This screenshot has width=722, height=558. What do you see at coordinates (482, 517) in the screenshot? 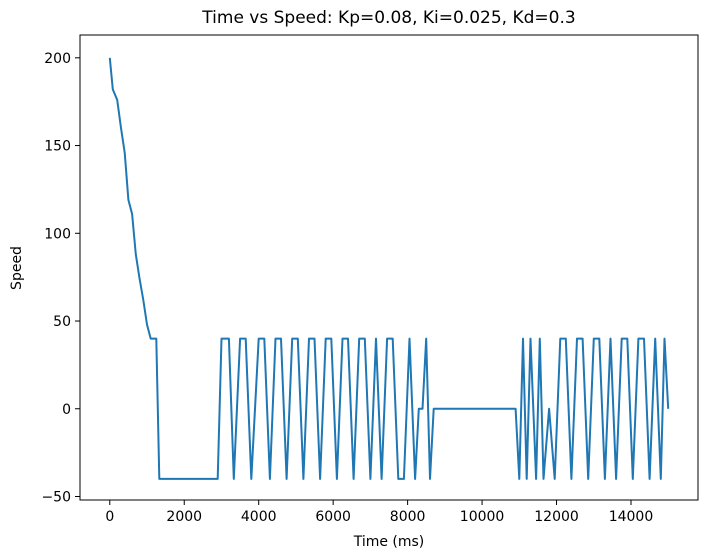
I see `x-tick-label: 10000` at bounding box center [482, 517].